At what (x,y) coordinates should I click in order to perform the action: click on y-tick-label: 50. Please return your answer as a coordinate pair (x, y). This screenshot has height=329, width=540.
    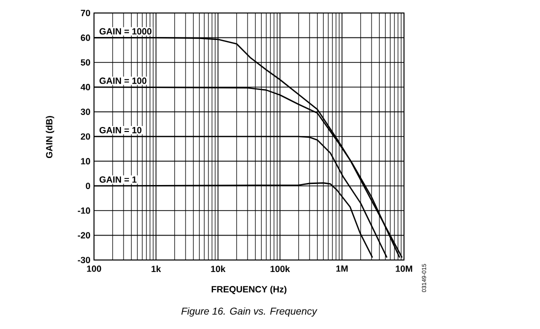
    Looking at the image, I should click on (85, 62).